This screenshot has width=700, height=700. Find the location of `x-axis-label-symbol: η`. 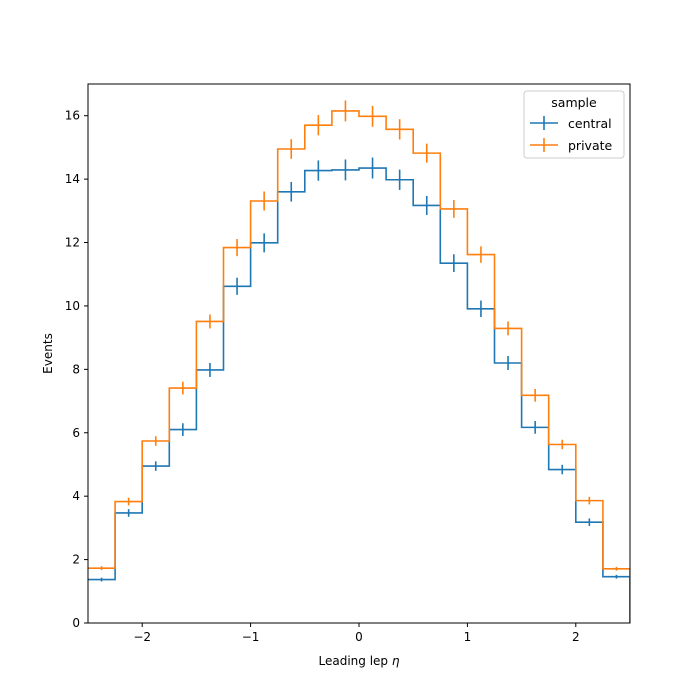

x-axis-label-symbol: η is located at coordinates (396, 661).